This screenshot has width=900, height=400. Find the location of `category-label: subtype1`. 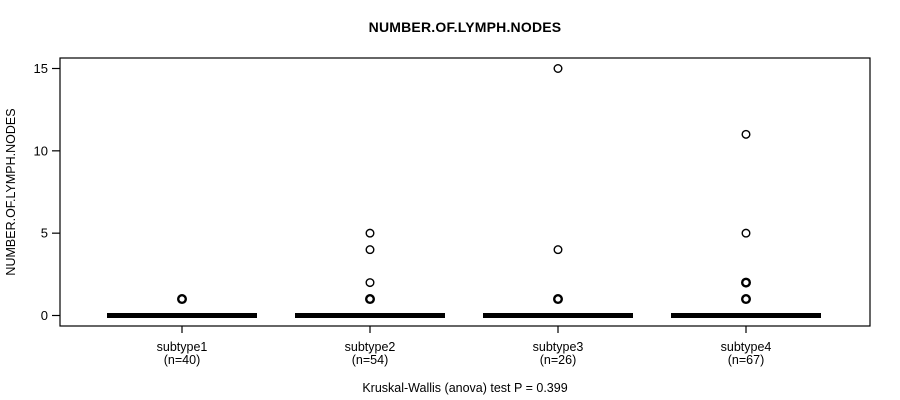

category-label: subtype1 is located at coordinates (182, 347).